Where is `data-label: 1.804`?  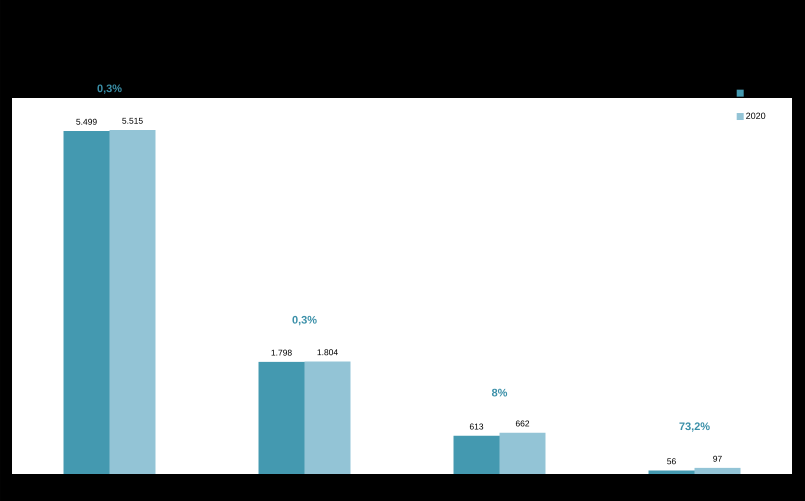 data-label: 1.804 is located at coordinates (328, 352).